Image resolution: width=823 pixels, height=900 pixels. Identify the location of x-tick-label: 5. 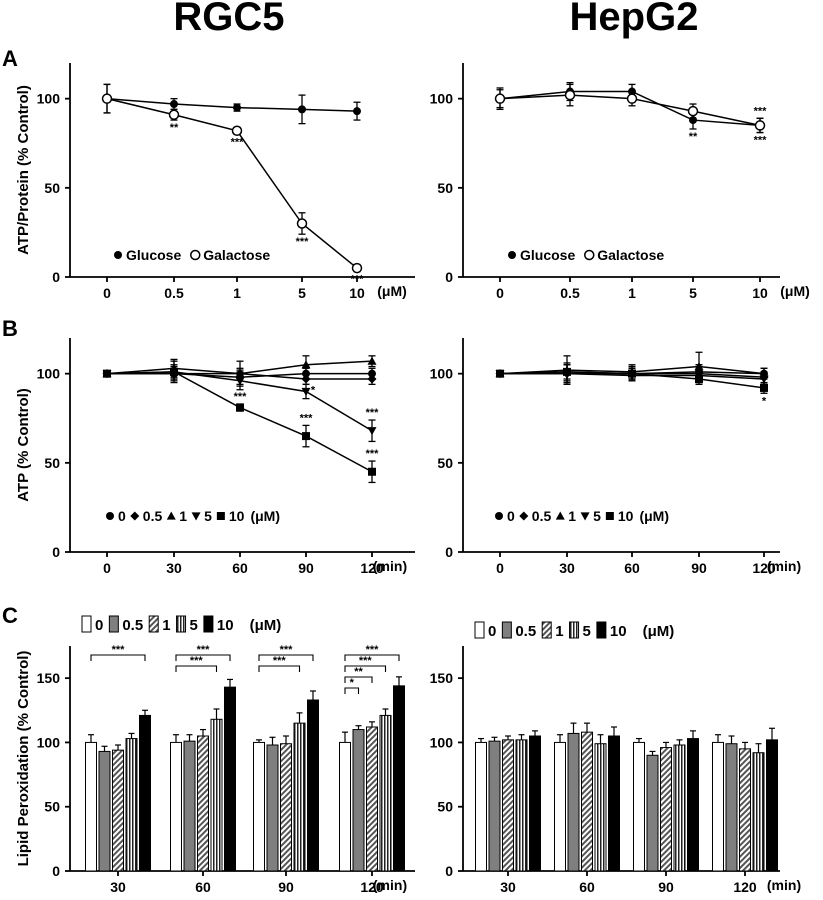
(693, 293).